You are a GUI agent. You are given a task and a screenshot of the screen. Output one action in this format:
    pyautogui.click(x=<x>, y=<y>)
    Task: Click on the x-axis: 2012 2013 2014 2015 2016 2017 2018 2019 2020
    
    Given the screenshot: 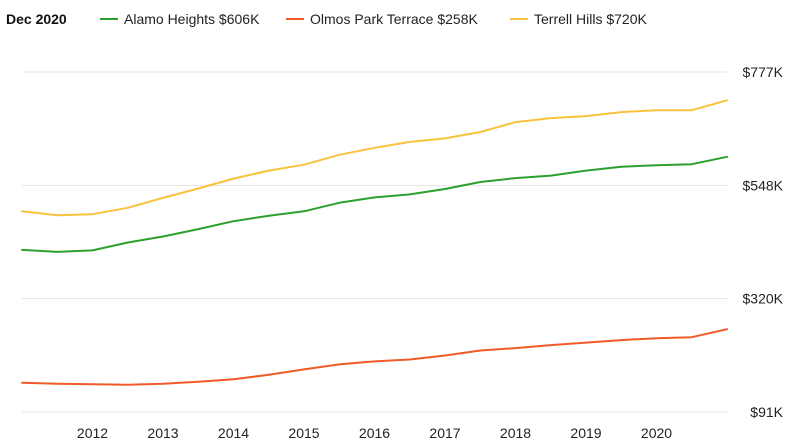 What is the action you would take?
    pyautogui.click(x=374, y=433)
    